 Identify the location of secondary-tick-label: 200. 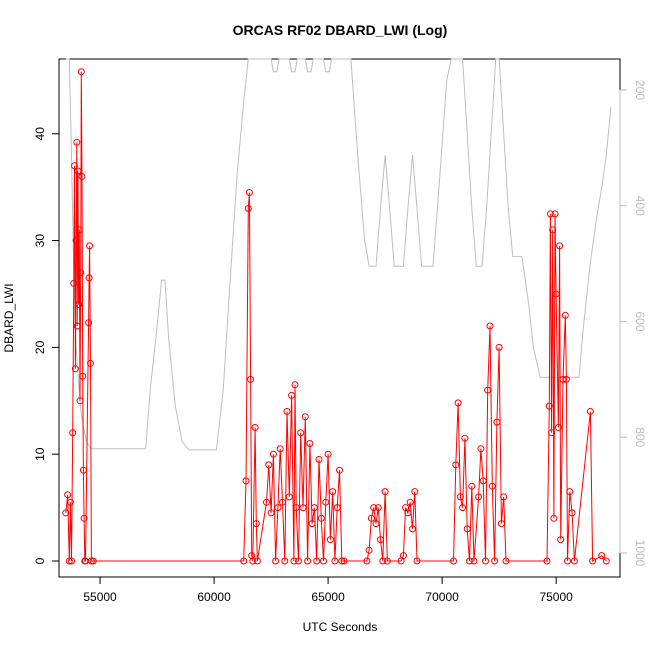
(640, 90).